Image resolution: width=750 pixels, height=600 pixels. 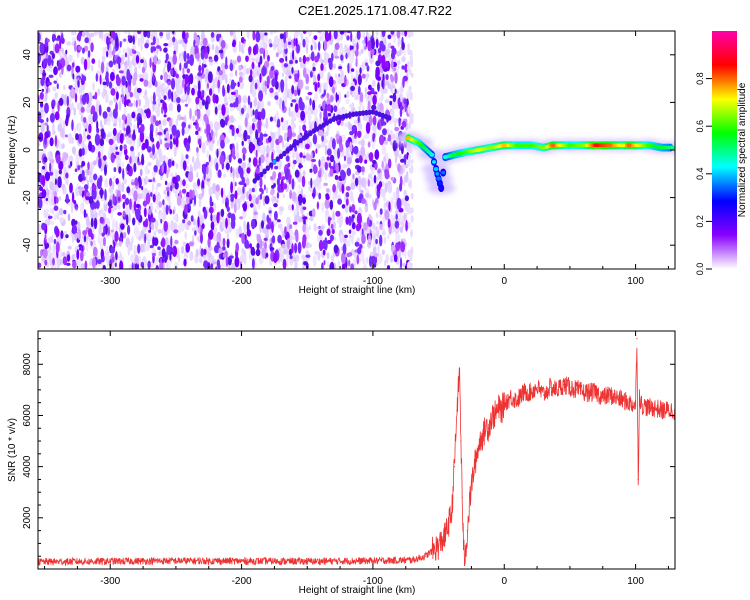 What do you see at coordinates (242, 581) in the screenshot?
I see `x-tick-label: -200` at bounding box center [242, 581].